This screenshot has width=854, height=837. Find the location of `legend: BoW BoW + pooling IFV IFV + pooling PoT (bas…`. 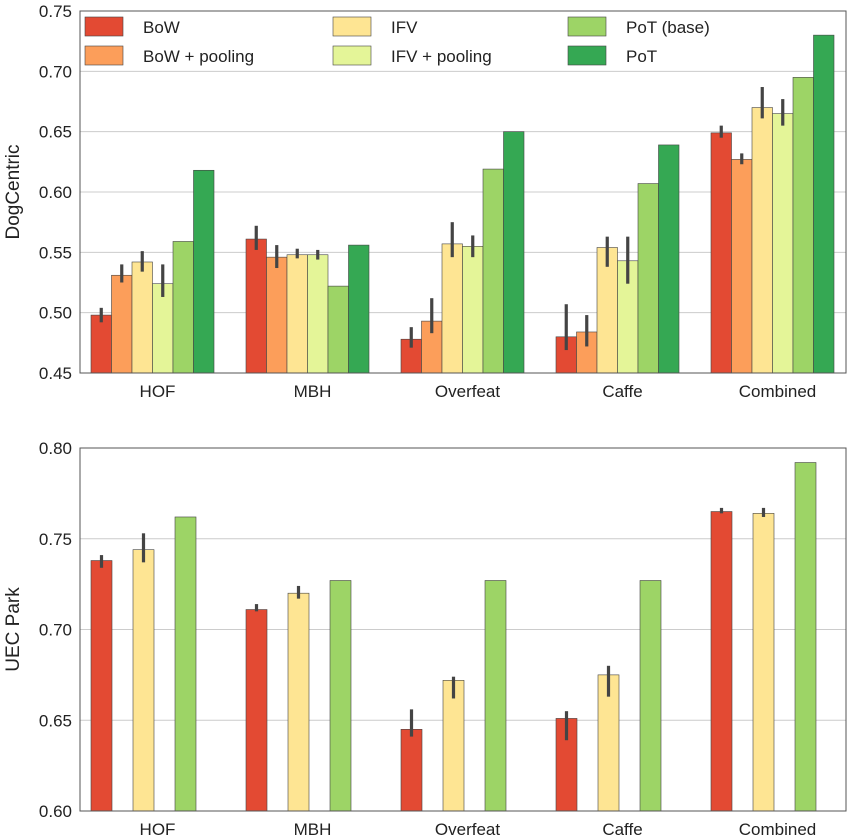

legend: BoW BoW + pooling IFV IFV + pooling PoT (bas… is located at coordinates (397, 41).